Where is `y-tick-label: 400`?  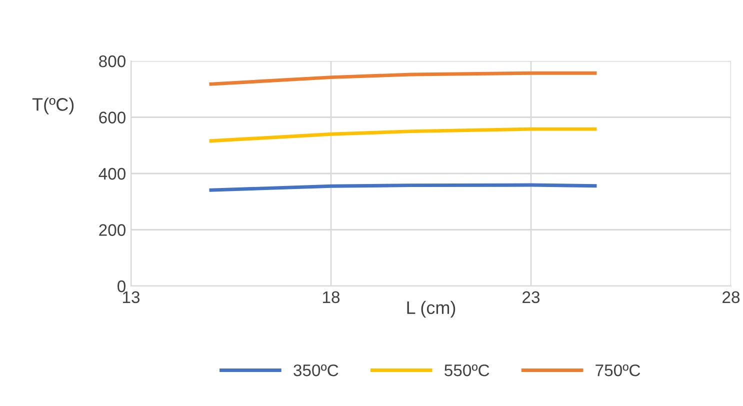 y-tick-label: 400 is located at coordinates (112, 174).